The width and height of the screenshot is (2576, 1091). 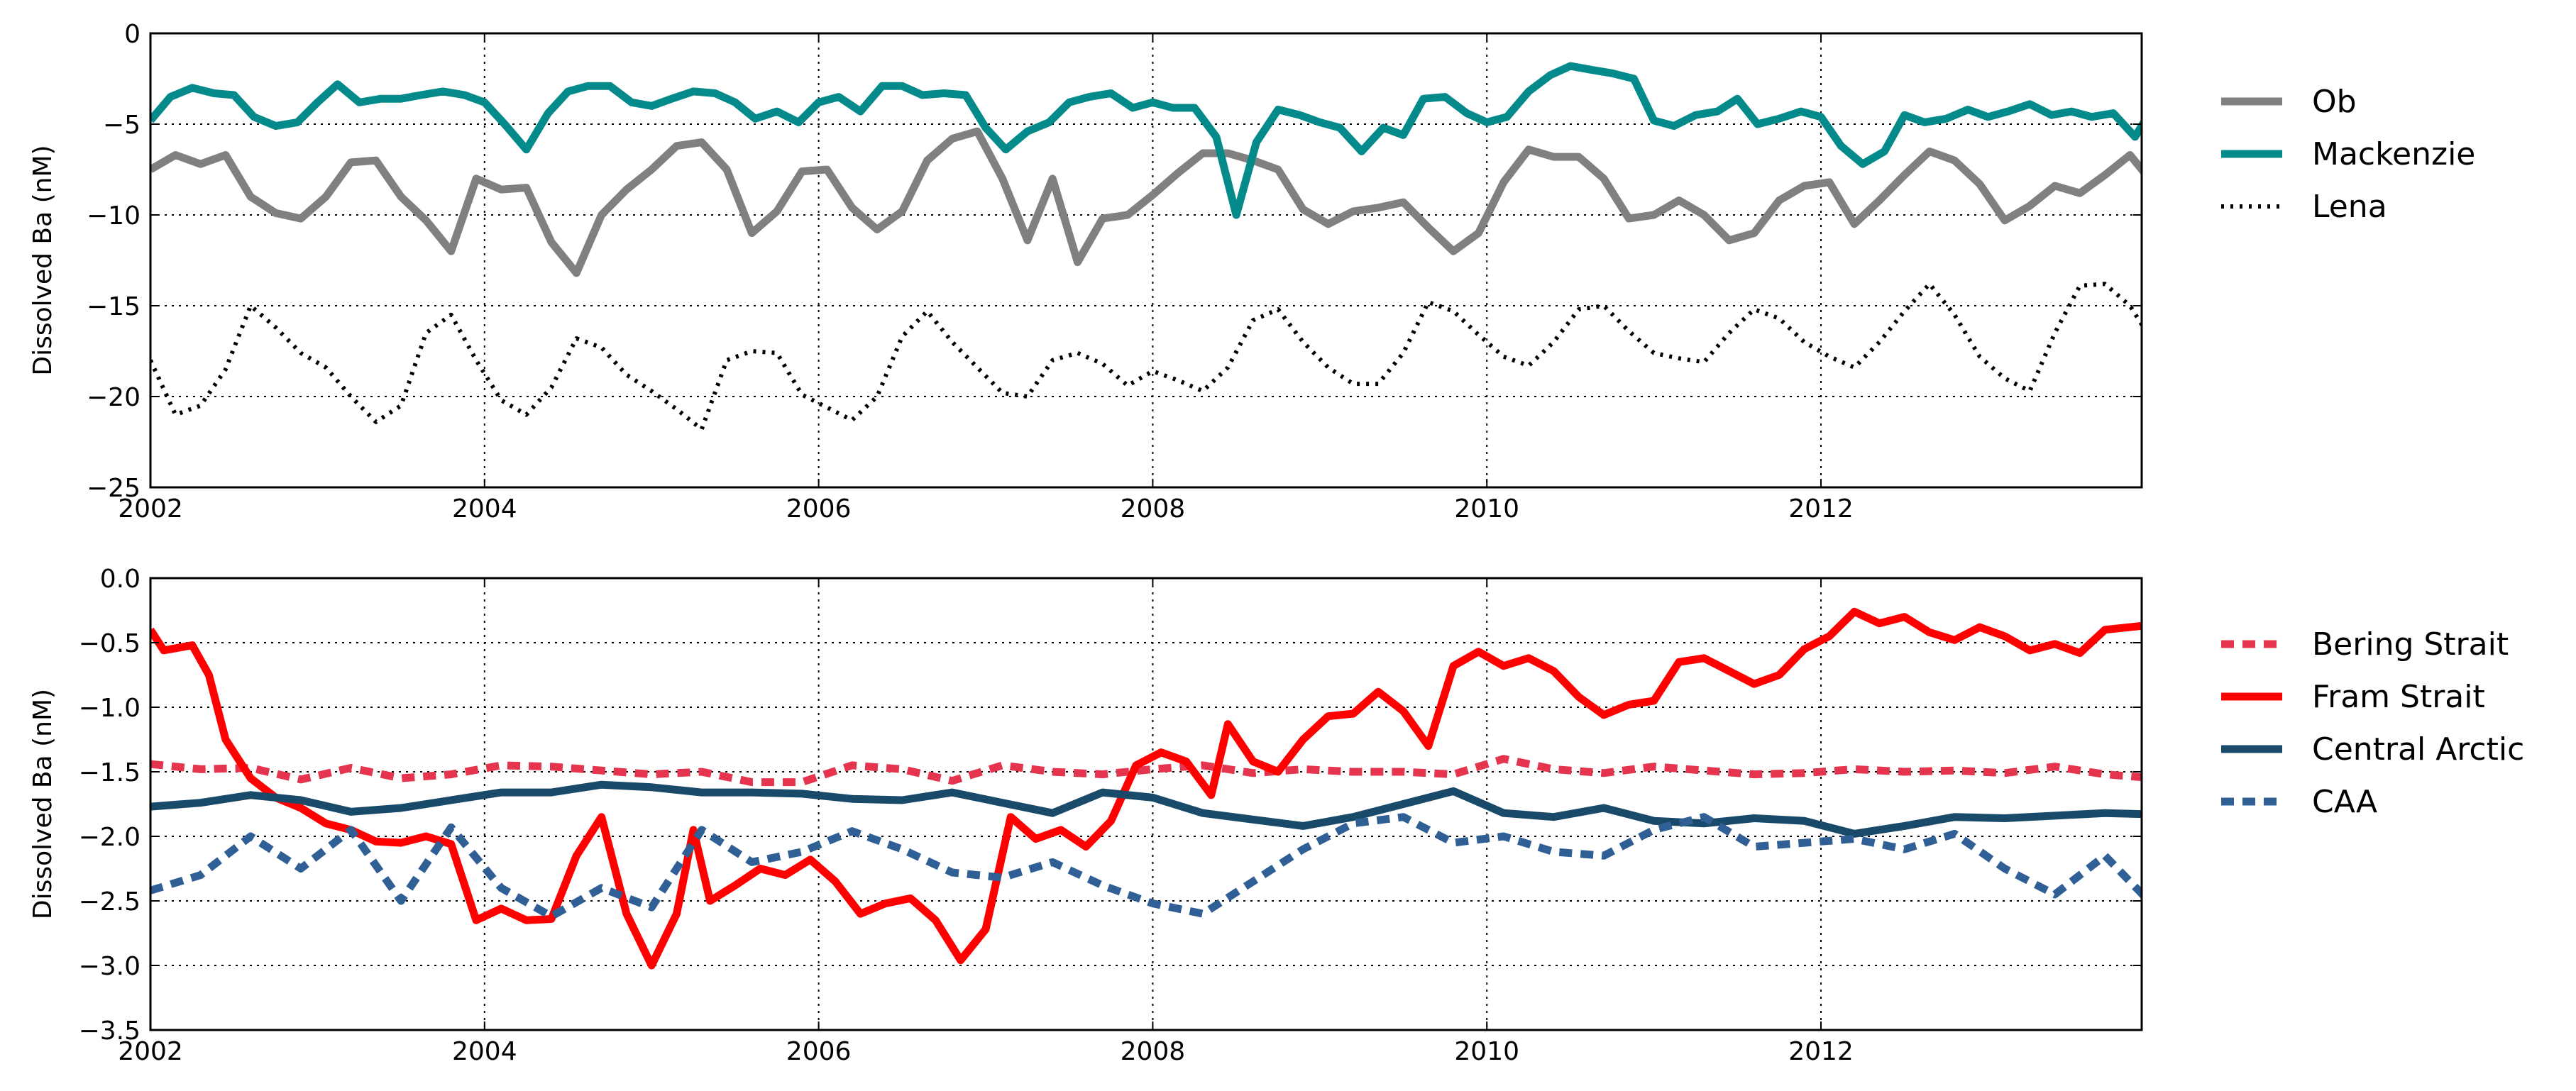 I want to click on y-tick-label: −2.5, so click(x=110, y=901).